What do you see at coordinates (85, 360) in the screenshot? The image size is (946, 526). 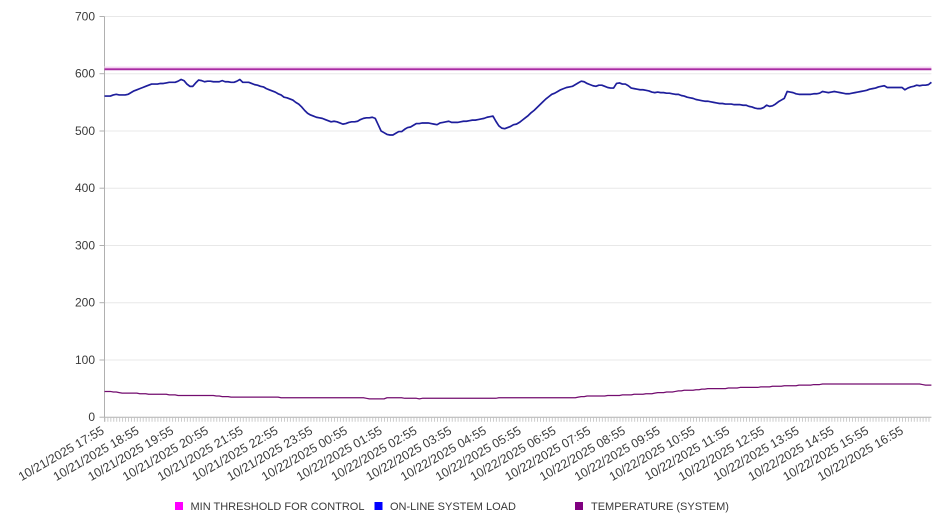 I see `svg-text: 100` at bounding box center [85, 360].